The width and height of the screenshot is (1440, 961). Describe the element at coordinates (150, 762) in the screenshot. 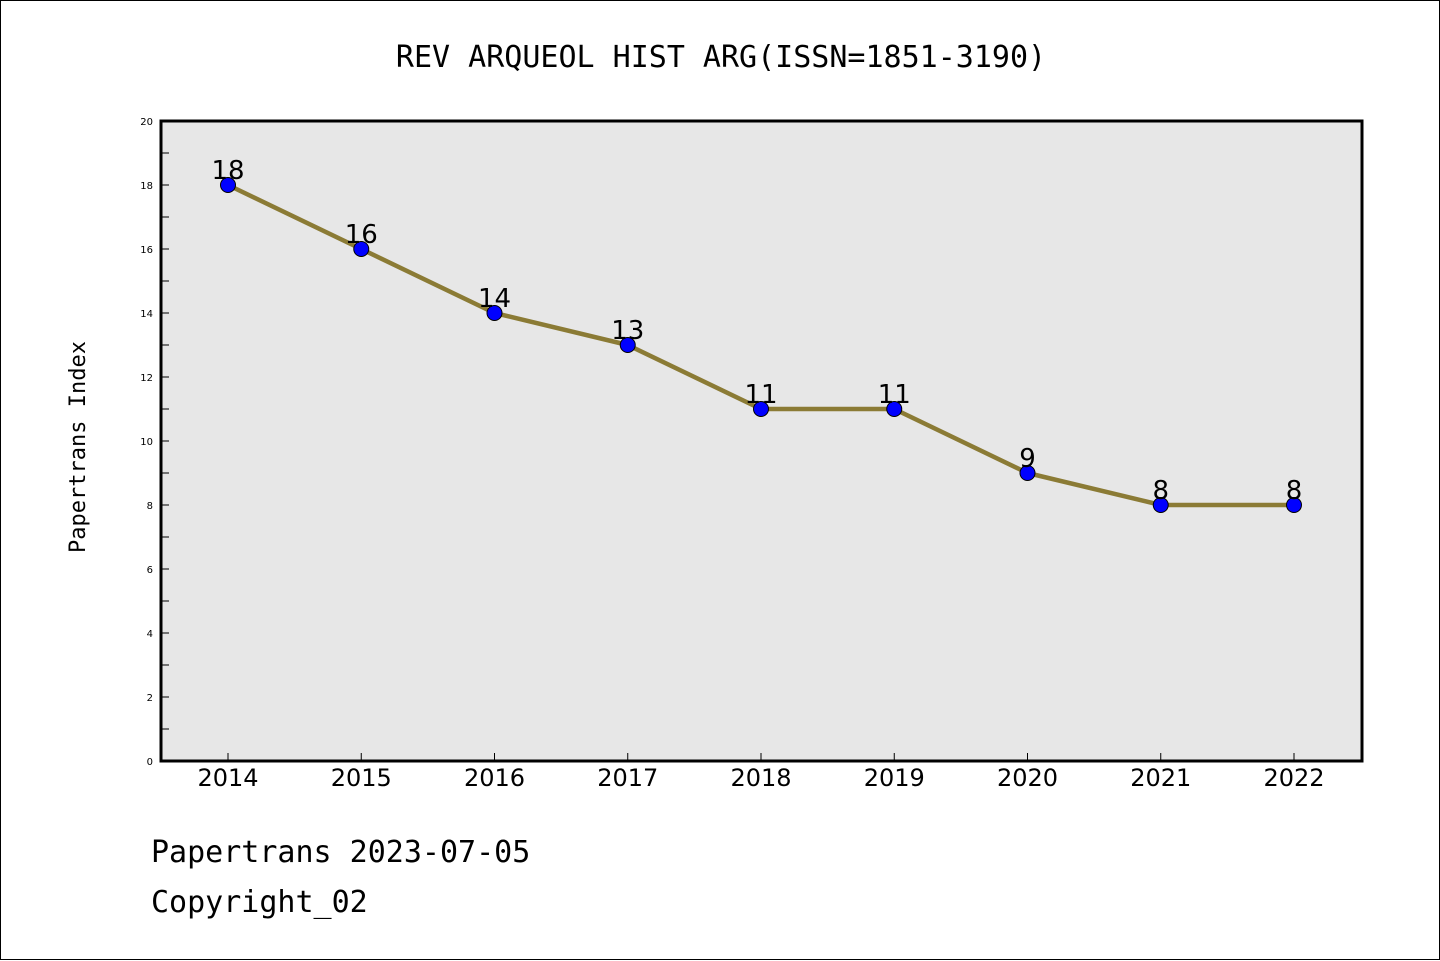

I see `y-tick-label: 0` at that location.